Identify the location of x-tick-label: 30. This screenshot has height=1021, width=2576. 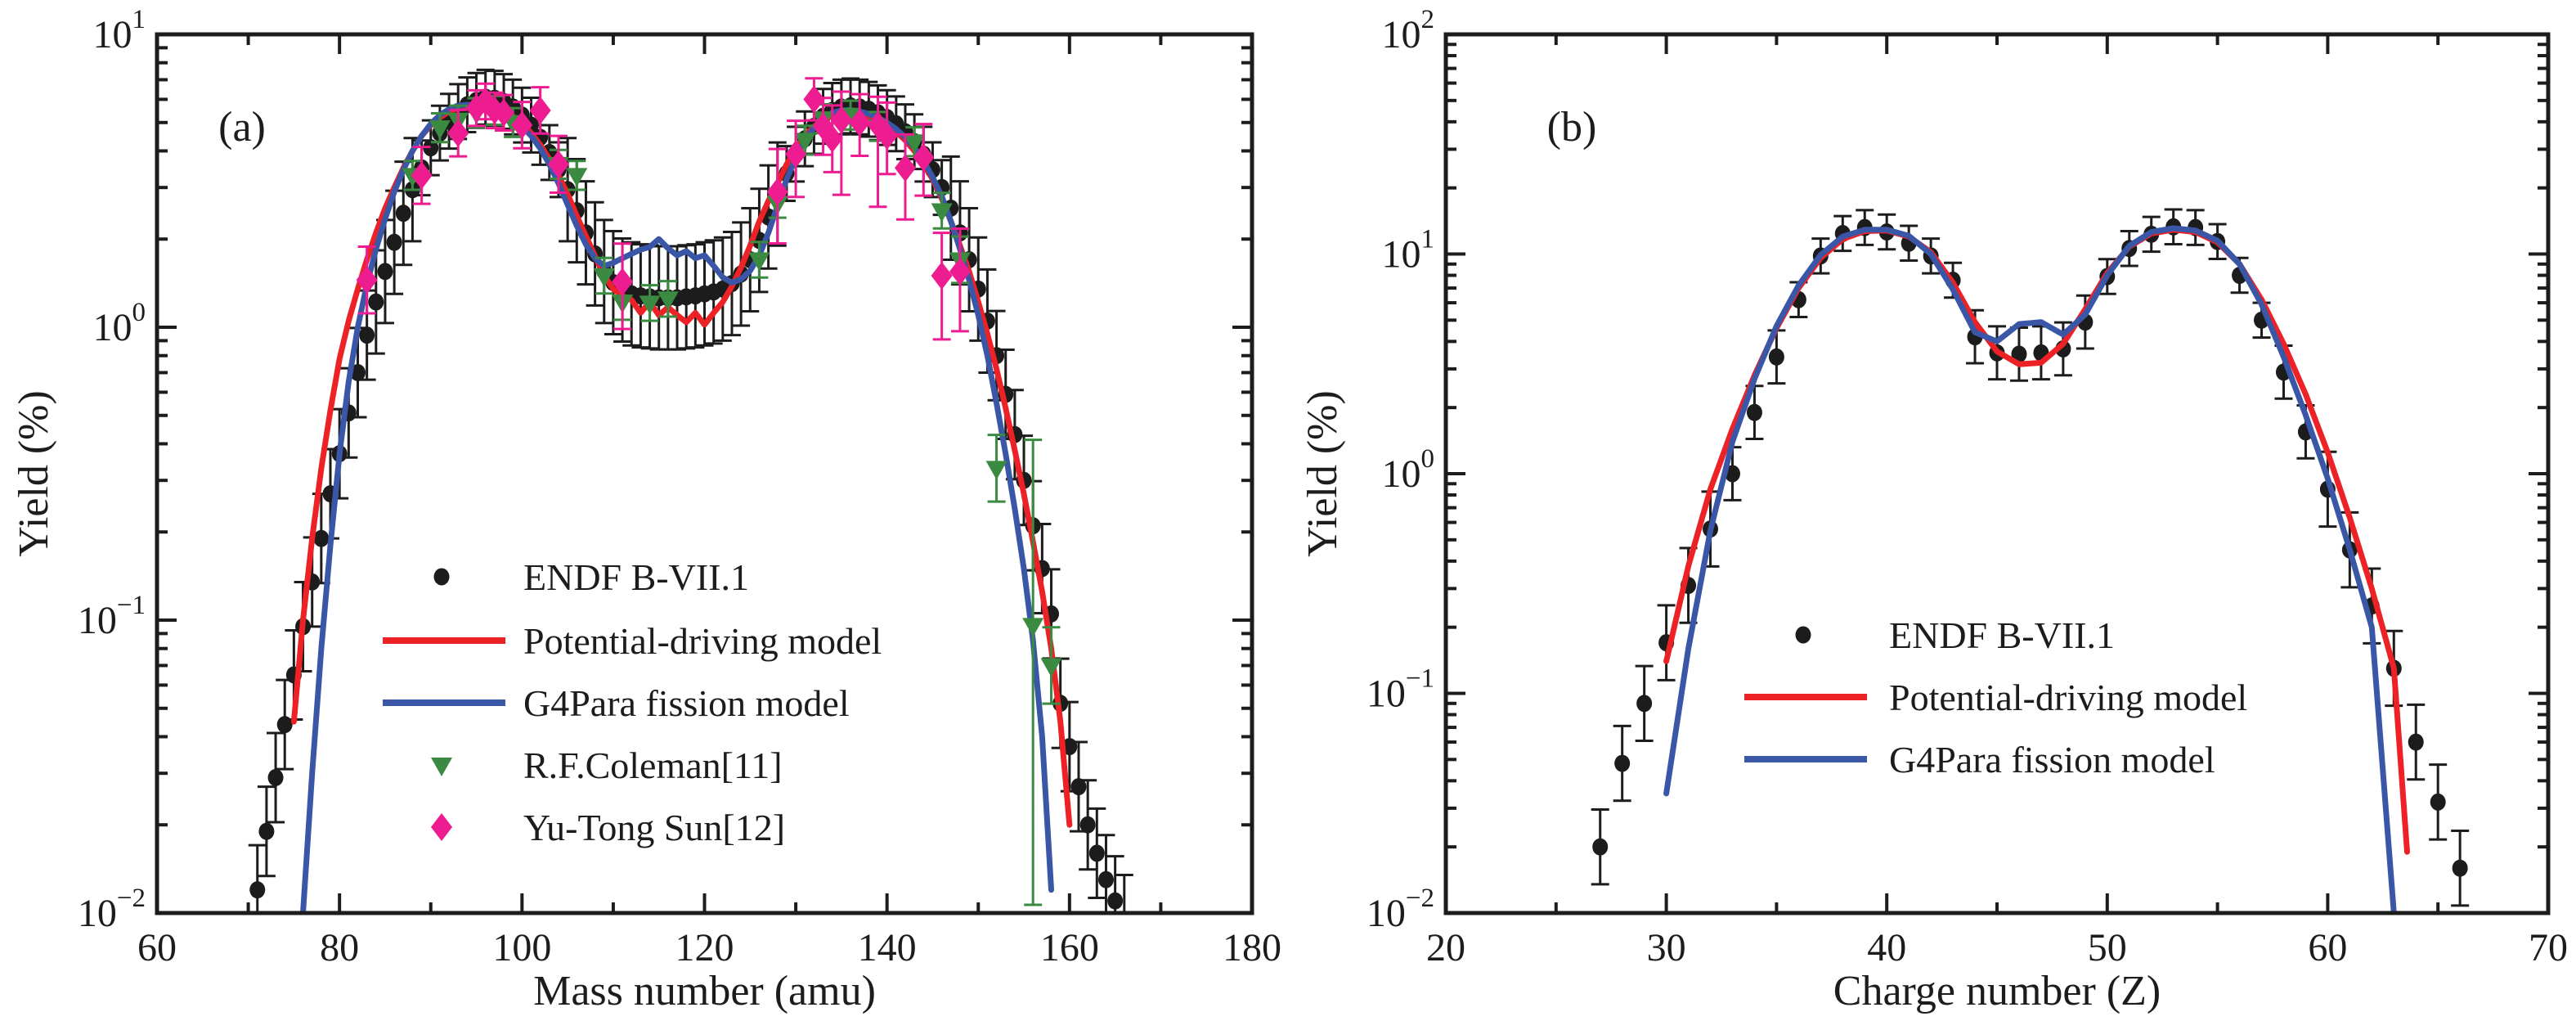
(1667, 947).